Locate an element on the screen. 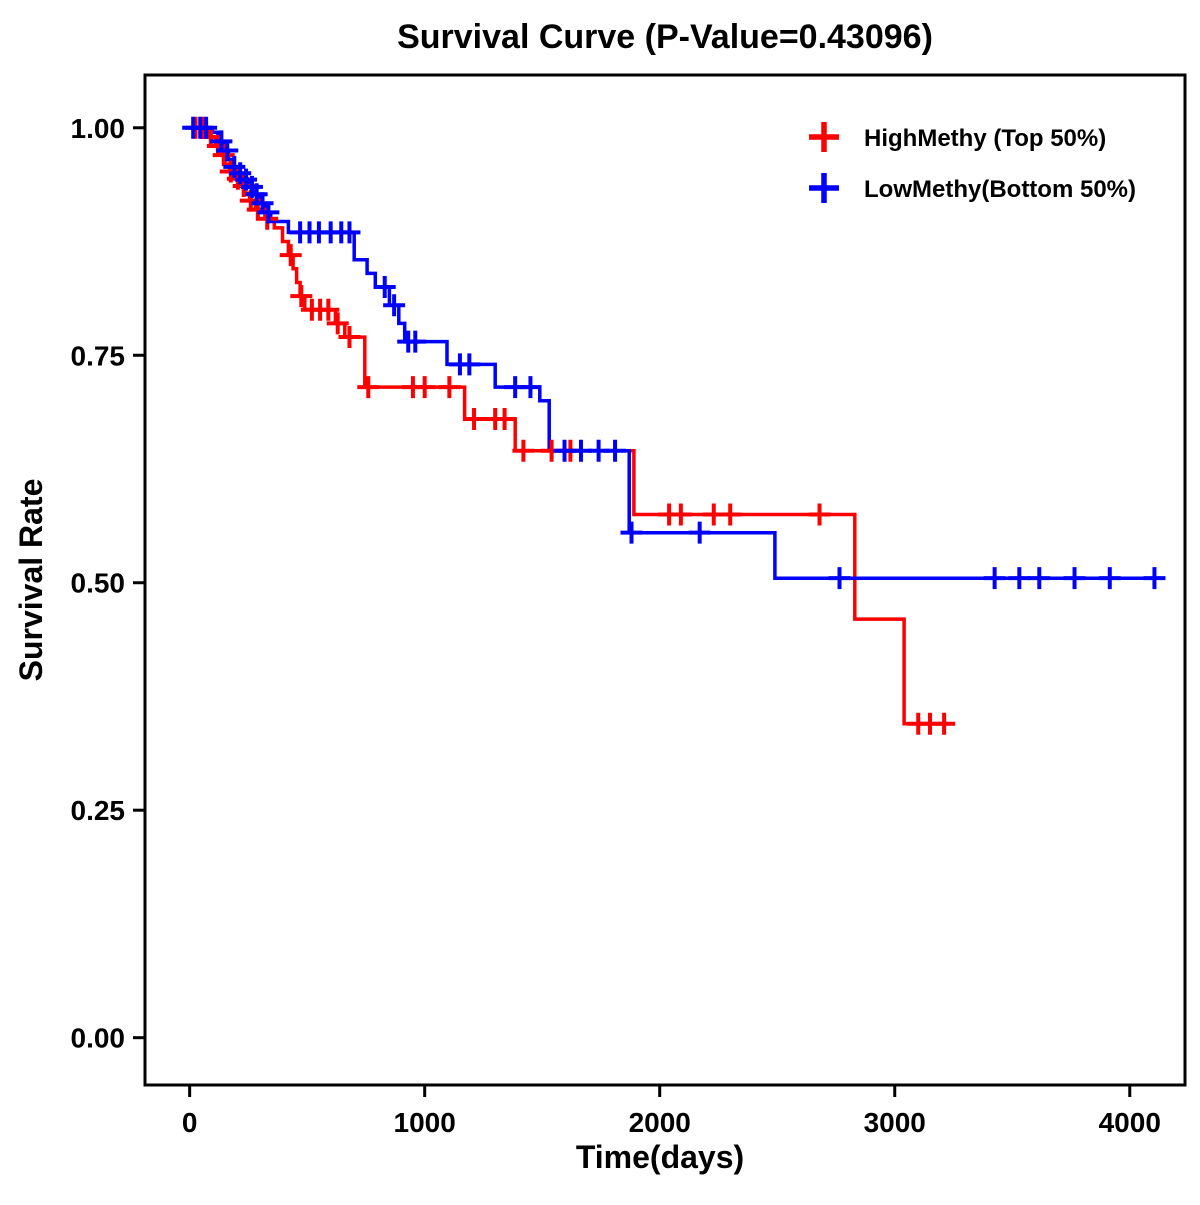 This screenshot has width=1200, height=1205. legend-markers is located at coordinates (824, 162).